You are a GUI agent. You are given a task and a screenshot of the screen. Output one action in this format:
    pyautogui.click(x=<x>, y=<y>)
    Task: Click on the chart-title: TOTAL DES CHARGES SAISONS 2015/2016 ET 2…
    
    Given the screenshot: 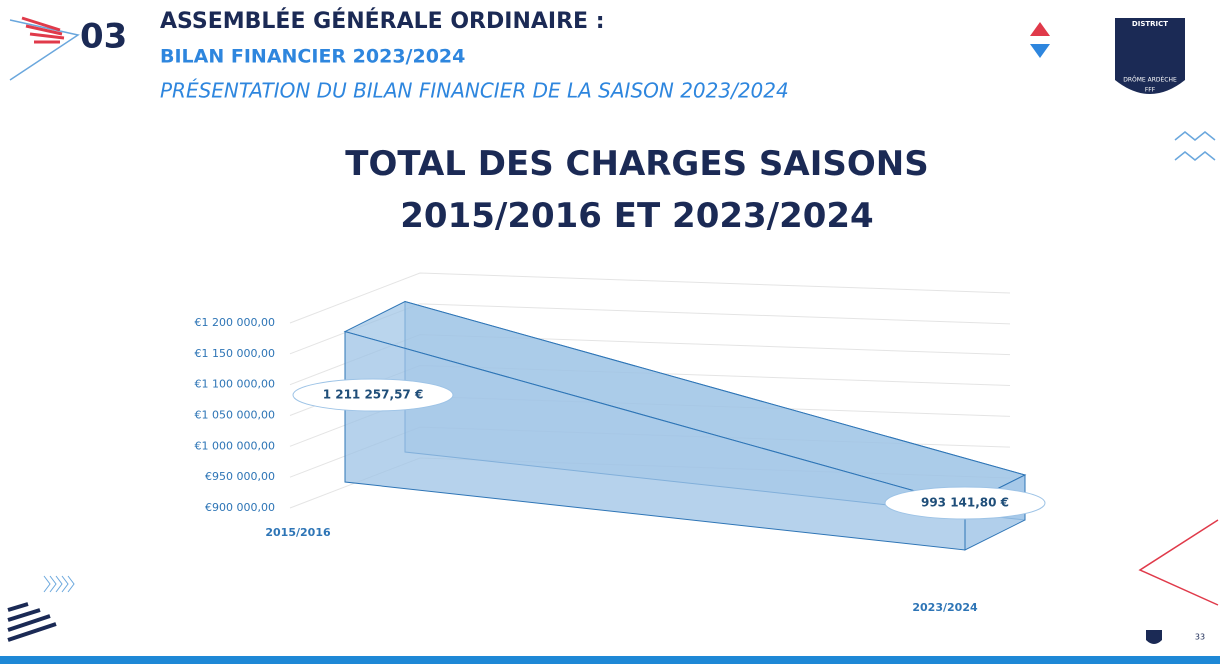 What is the action you would take?
    pyautogui.click(x=637, y=190)
    